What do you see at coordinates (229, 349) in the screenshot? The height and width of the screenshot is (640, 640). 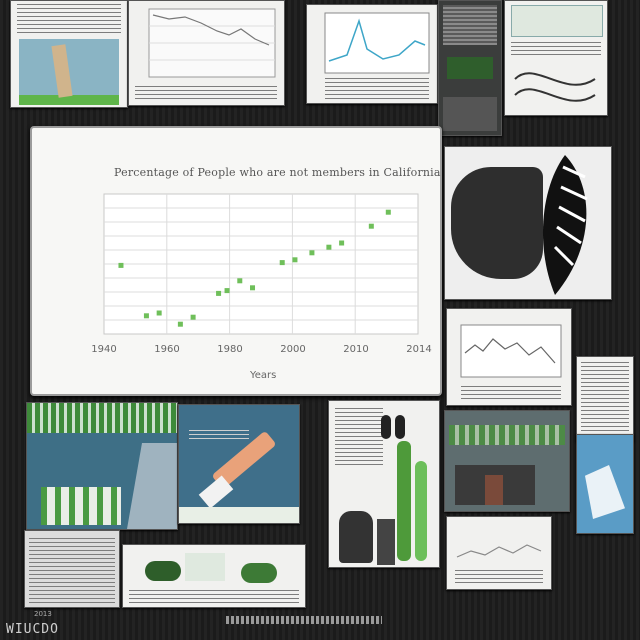 I see `x-tick-label: 1980` at bounding box center [229, 349].